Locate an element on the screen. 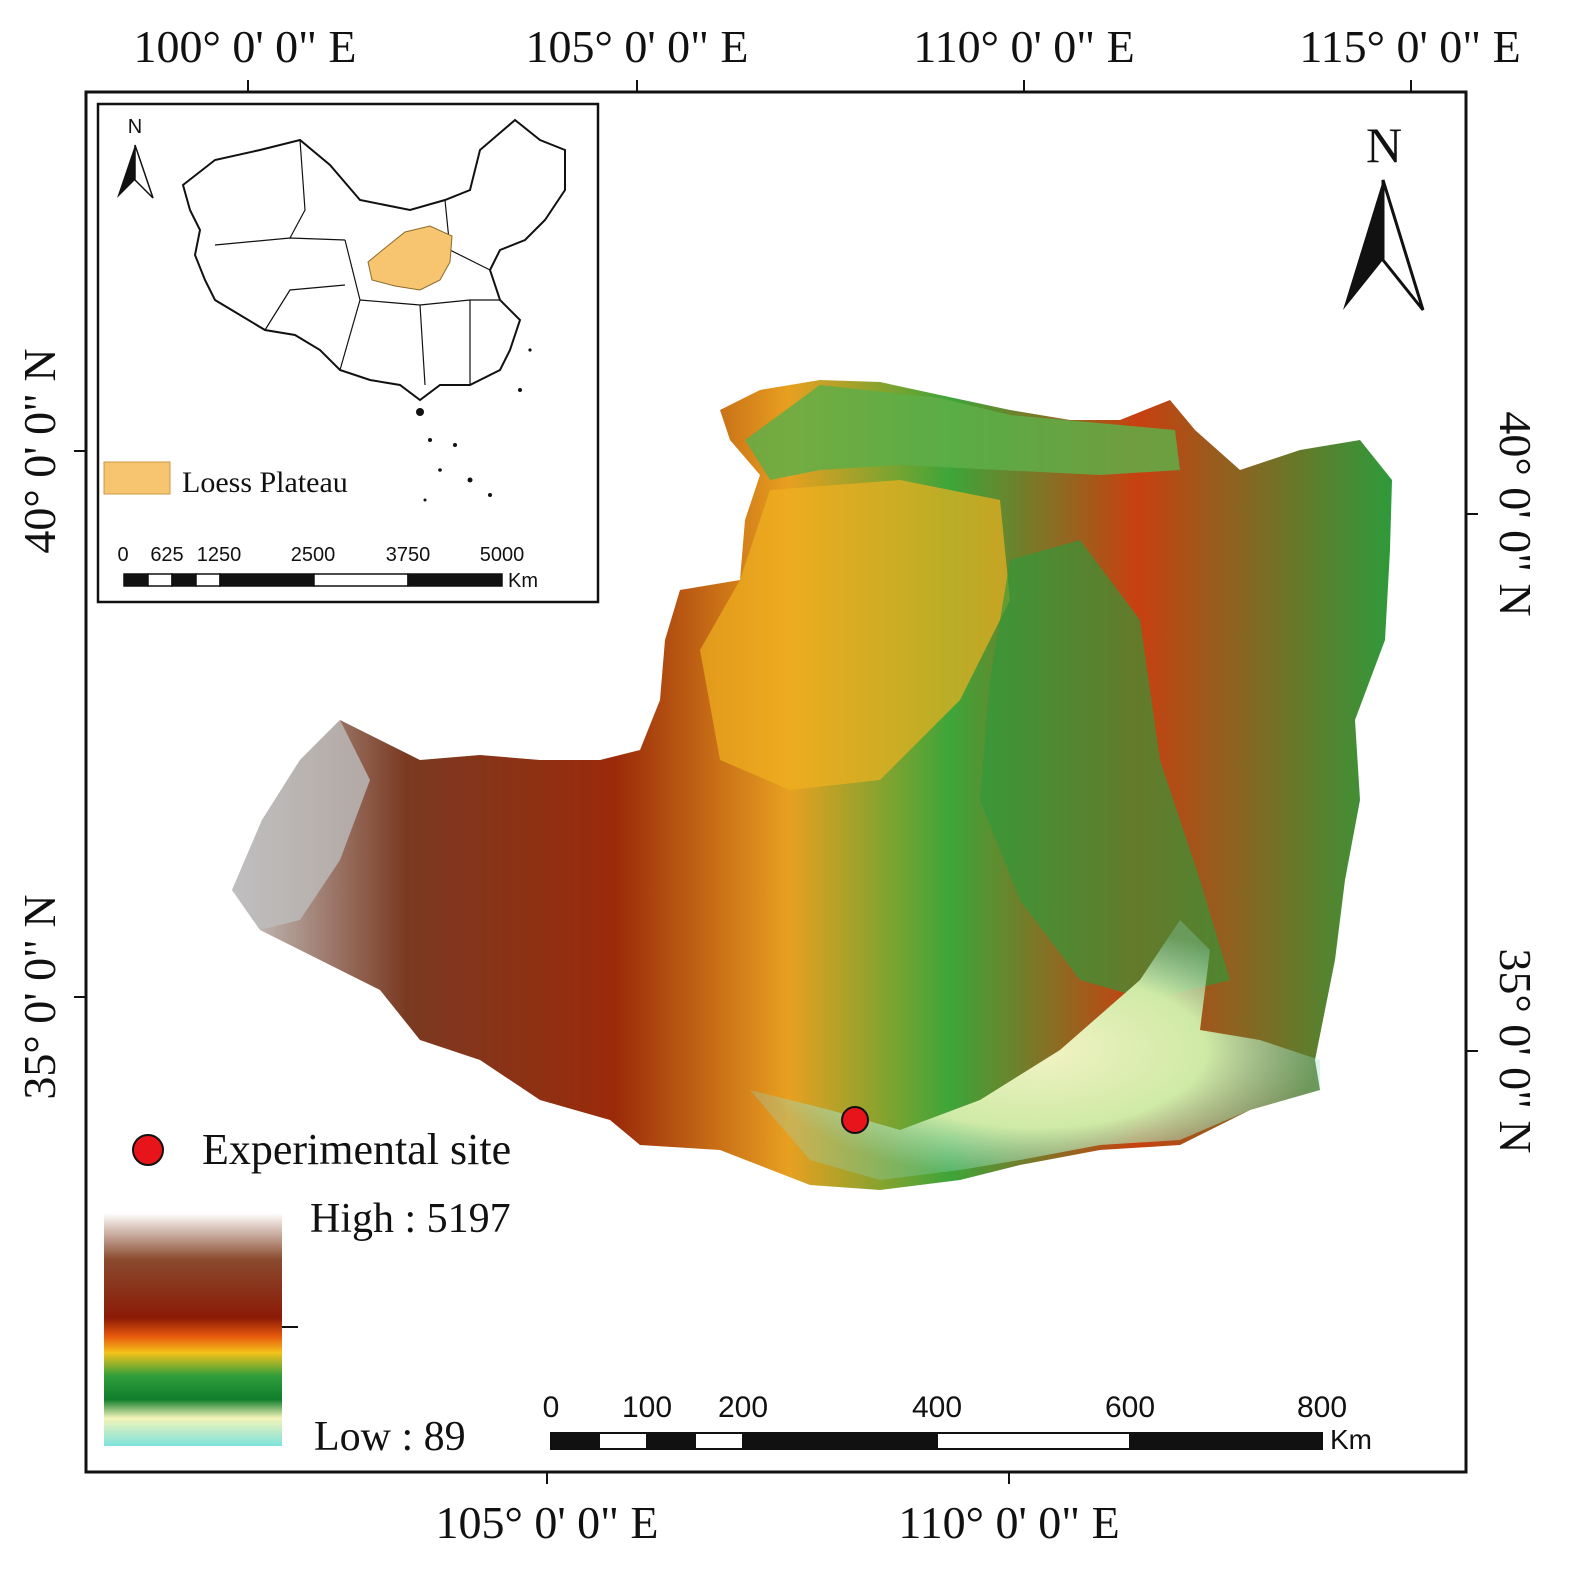  inset-north-arrow-left is located at coordinates (126, 171).